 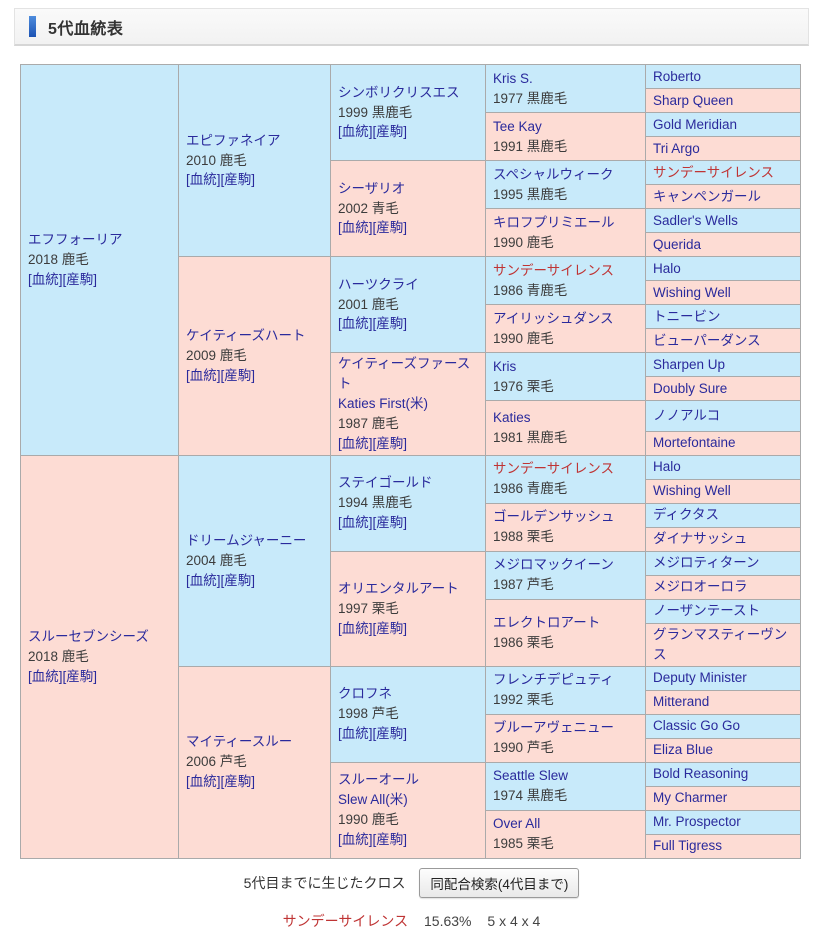 I want to click on horse-name-link: Classic Go Go, so click(x=697, y=726).